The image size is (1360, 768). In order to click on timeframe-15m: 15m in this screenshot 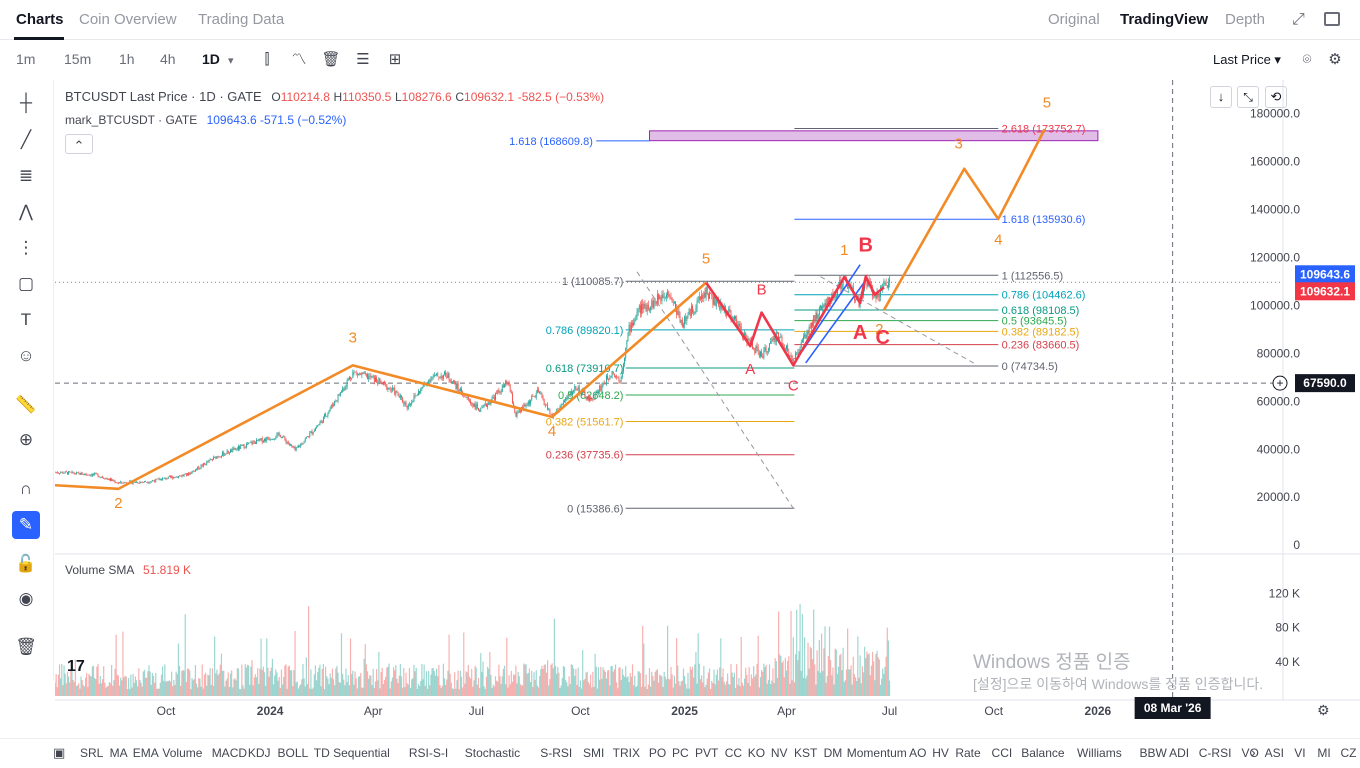, I will do `click(78, 59)`.